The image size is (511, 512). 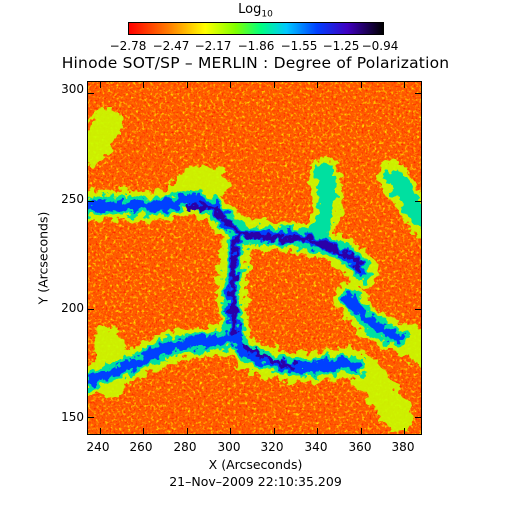 I want to click on colorbar-tick-1: −2.47, so click(x=171, y=46).